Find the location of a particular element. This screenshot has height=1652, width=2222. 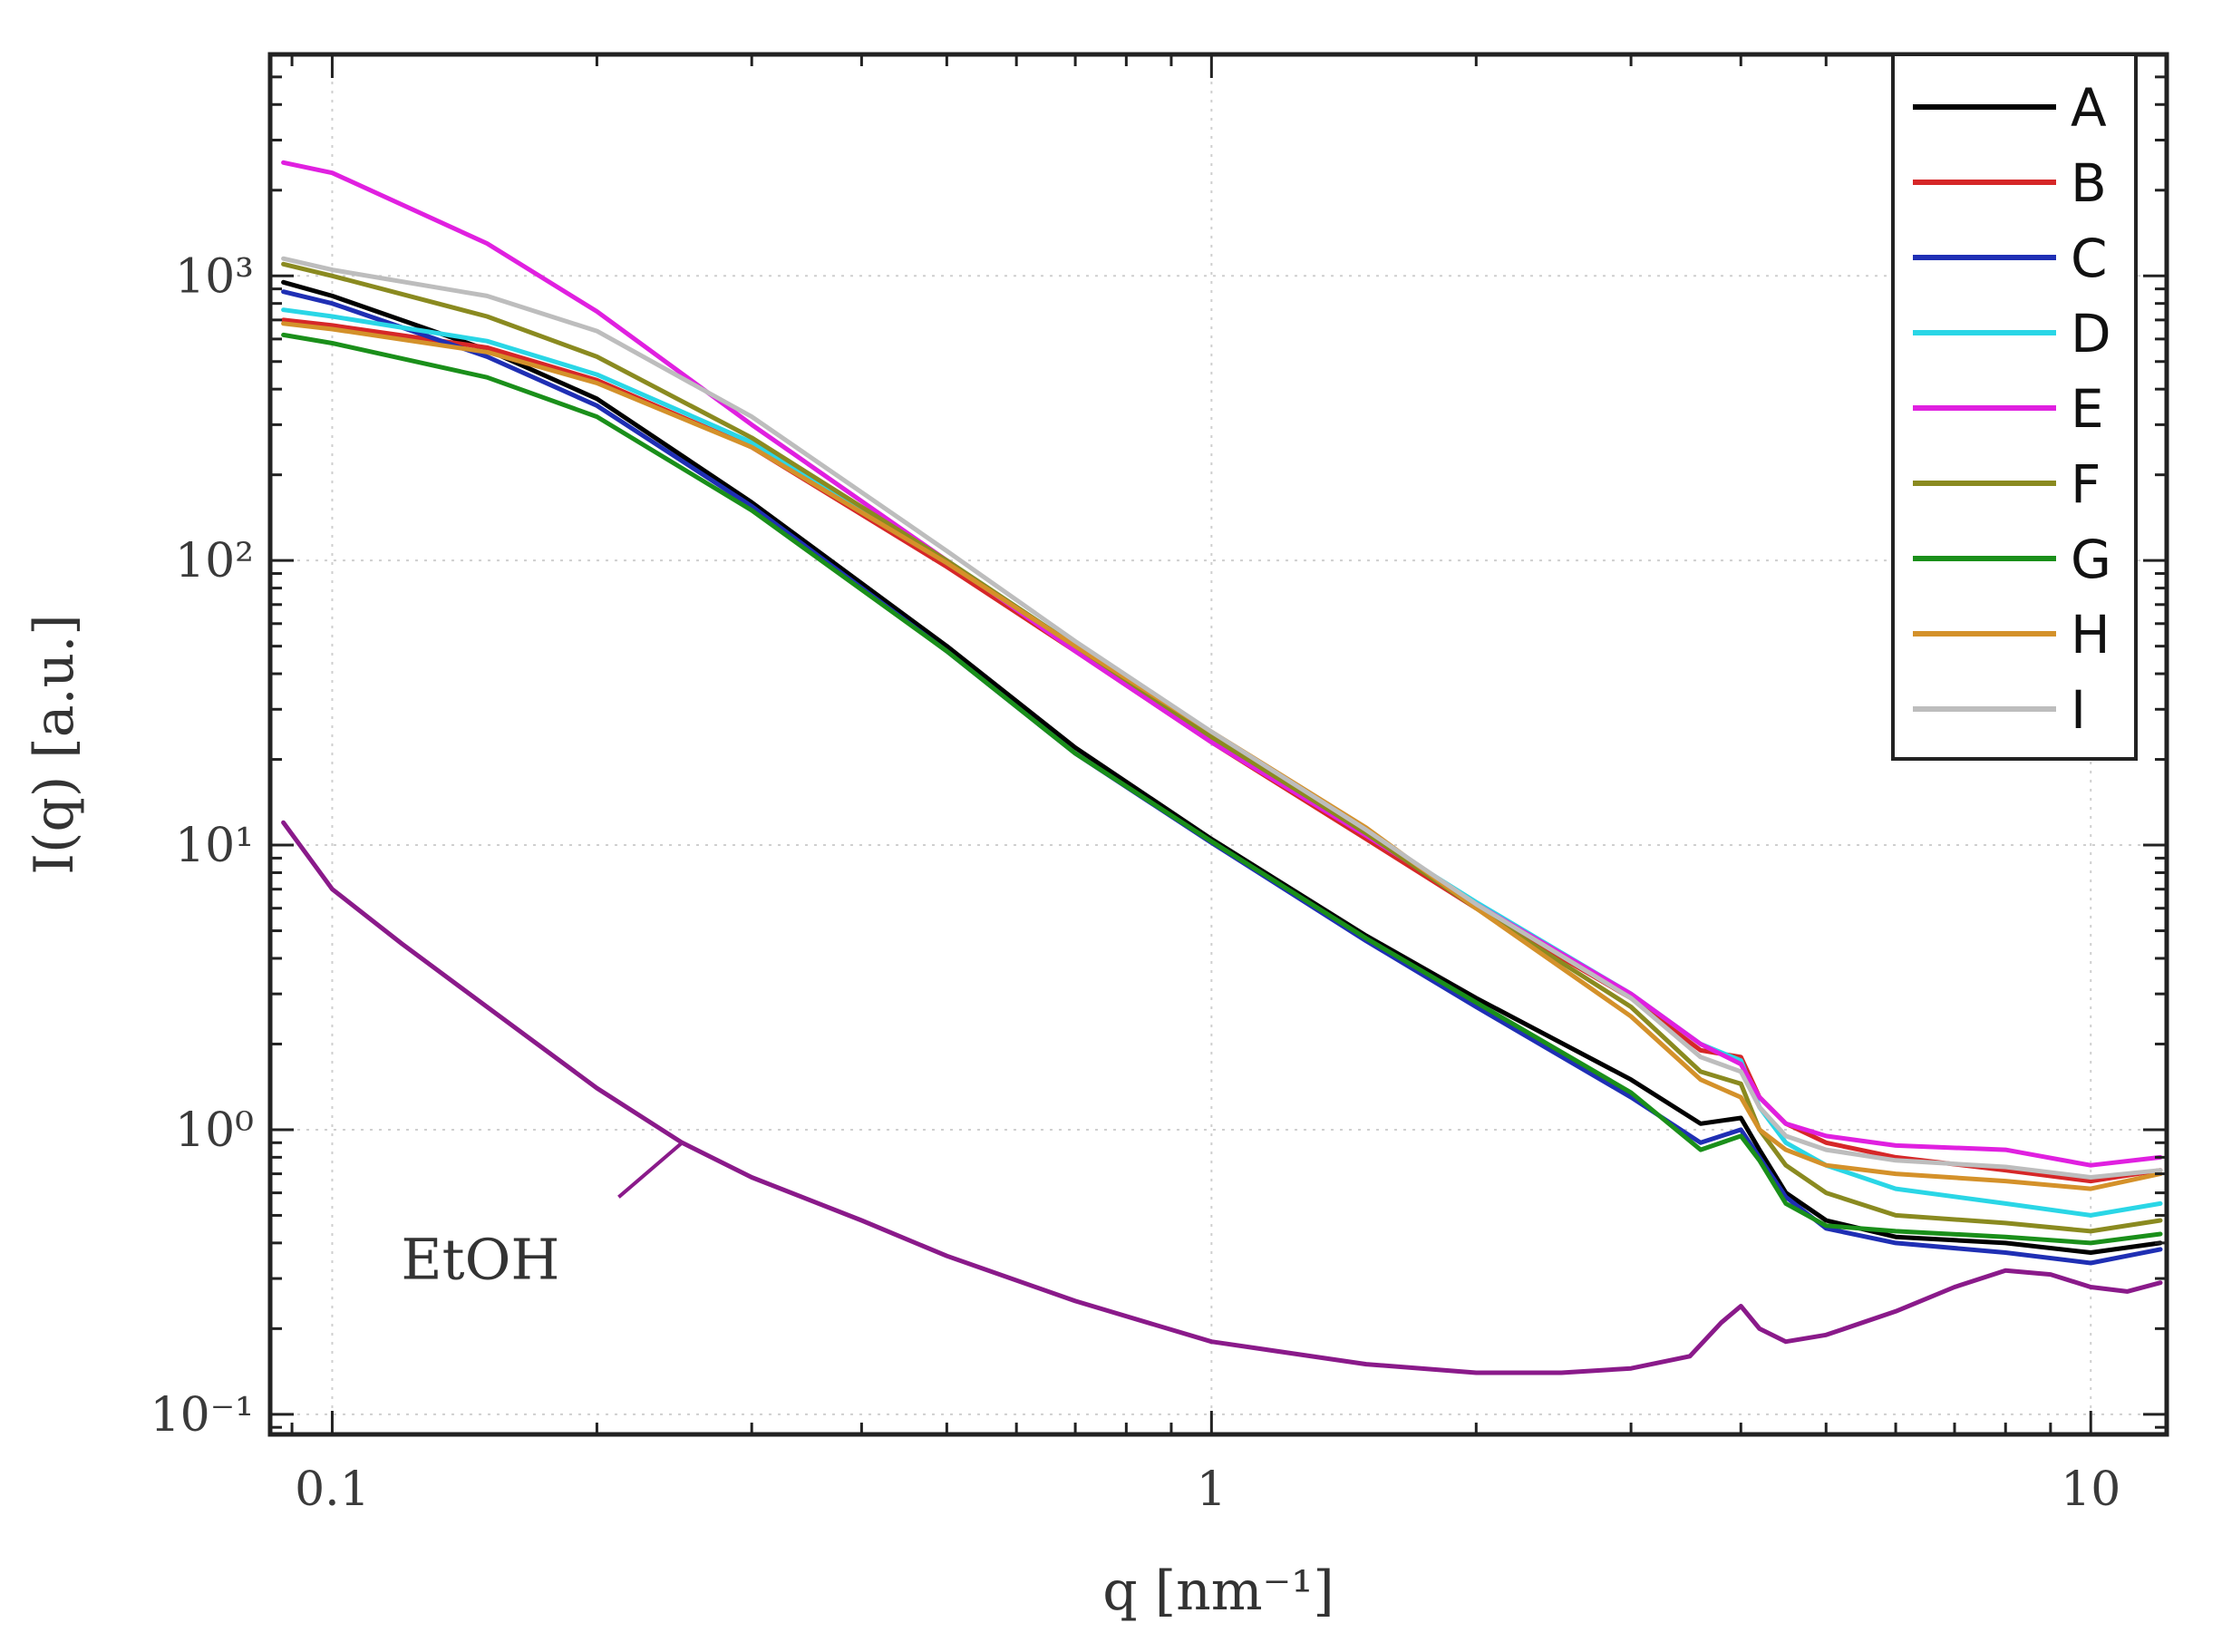

y-tick-label: 10¹ is located at coordinates (214, 846).